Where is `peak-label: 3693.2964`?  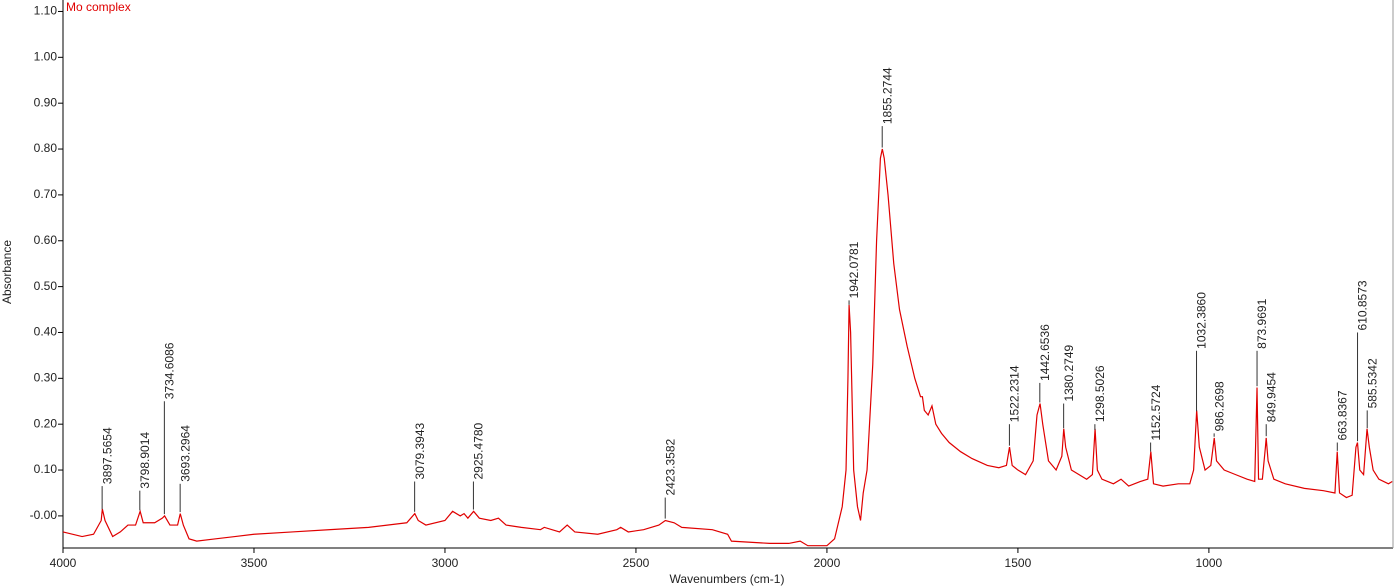
peak-label: 3693.2964 is located at coordinates (185, 453).